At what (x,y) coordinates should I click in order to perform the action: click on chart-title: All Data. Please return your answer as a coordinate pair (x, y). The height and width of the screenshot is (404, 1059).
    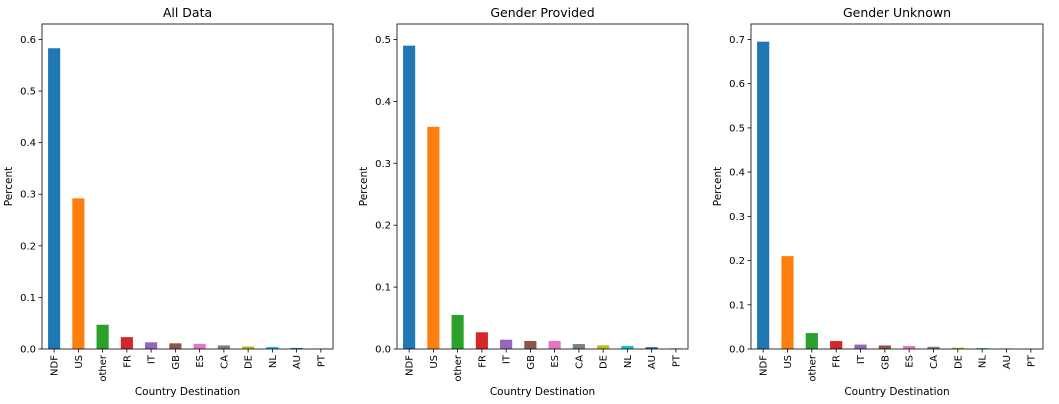
    Looking at the image, I should click on (187, 12).